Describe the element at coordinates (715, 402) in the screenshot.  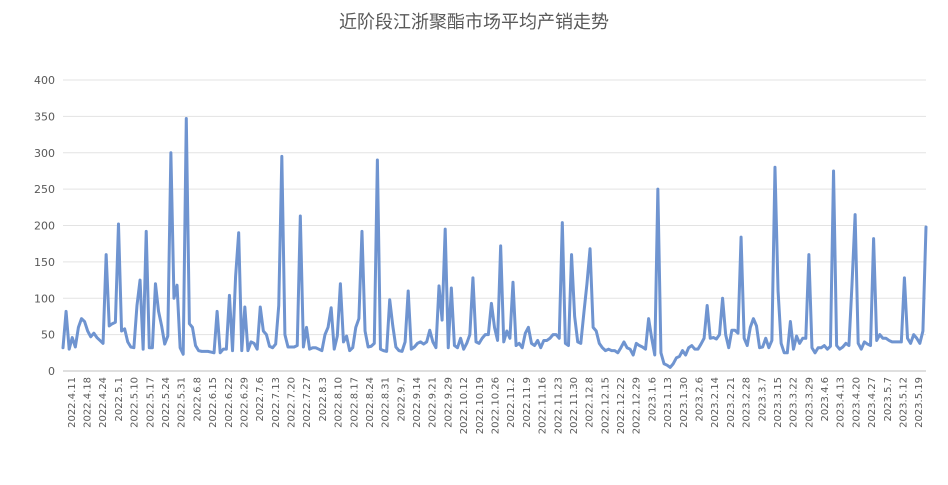
I see `x-tick-label: 2023.2.14` at that location.